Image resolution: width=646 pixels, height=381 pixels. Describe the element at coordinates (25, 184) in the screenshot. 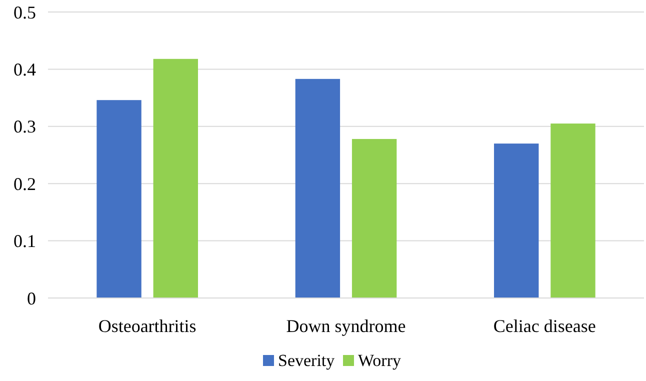

I see `y-tick-label: 0.2` at that location.